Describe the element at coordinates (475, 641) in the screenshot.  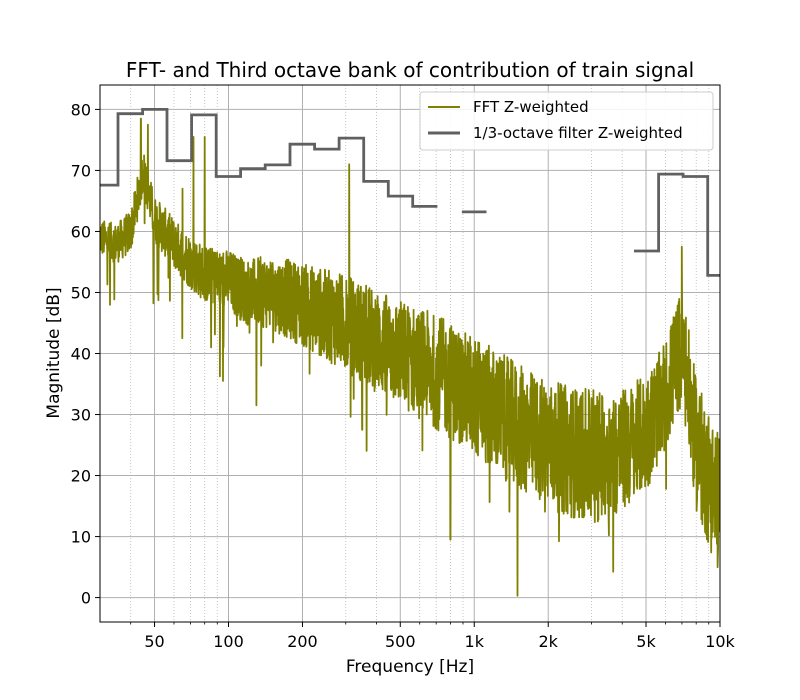
I see `x-tick-label: 1k` at that location.